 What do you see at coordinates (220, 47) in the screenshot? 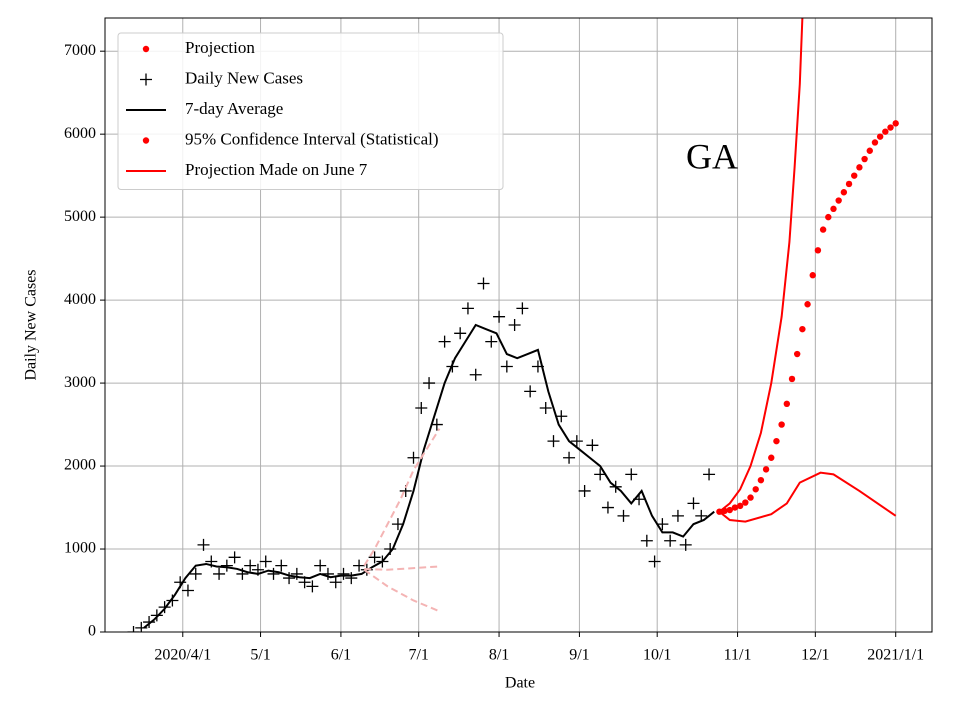
I see `legend-label: Projection` at bounding box center [220, 47].